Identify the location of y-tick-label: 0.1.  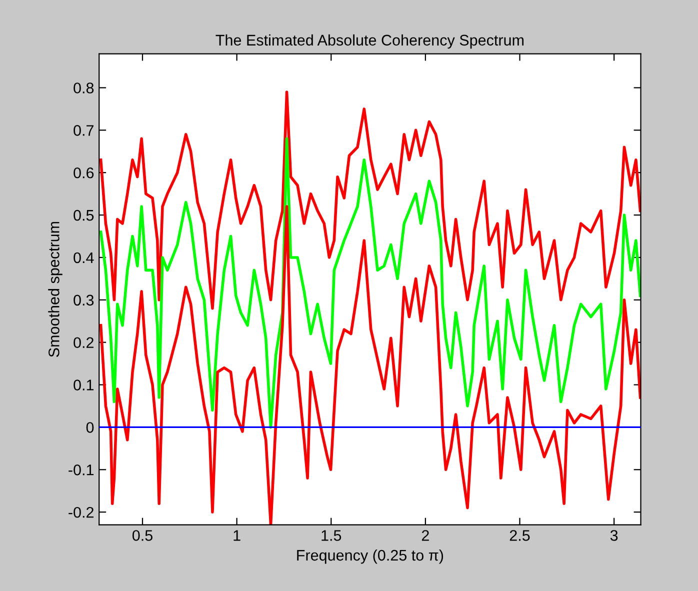
(84, 385).